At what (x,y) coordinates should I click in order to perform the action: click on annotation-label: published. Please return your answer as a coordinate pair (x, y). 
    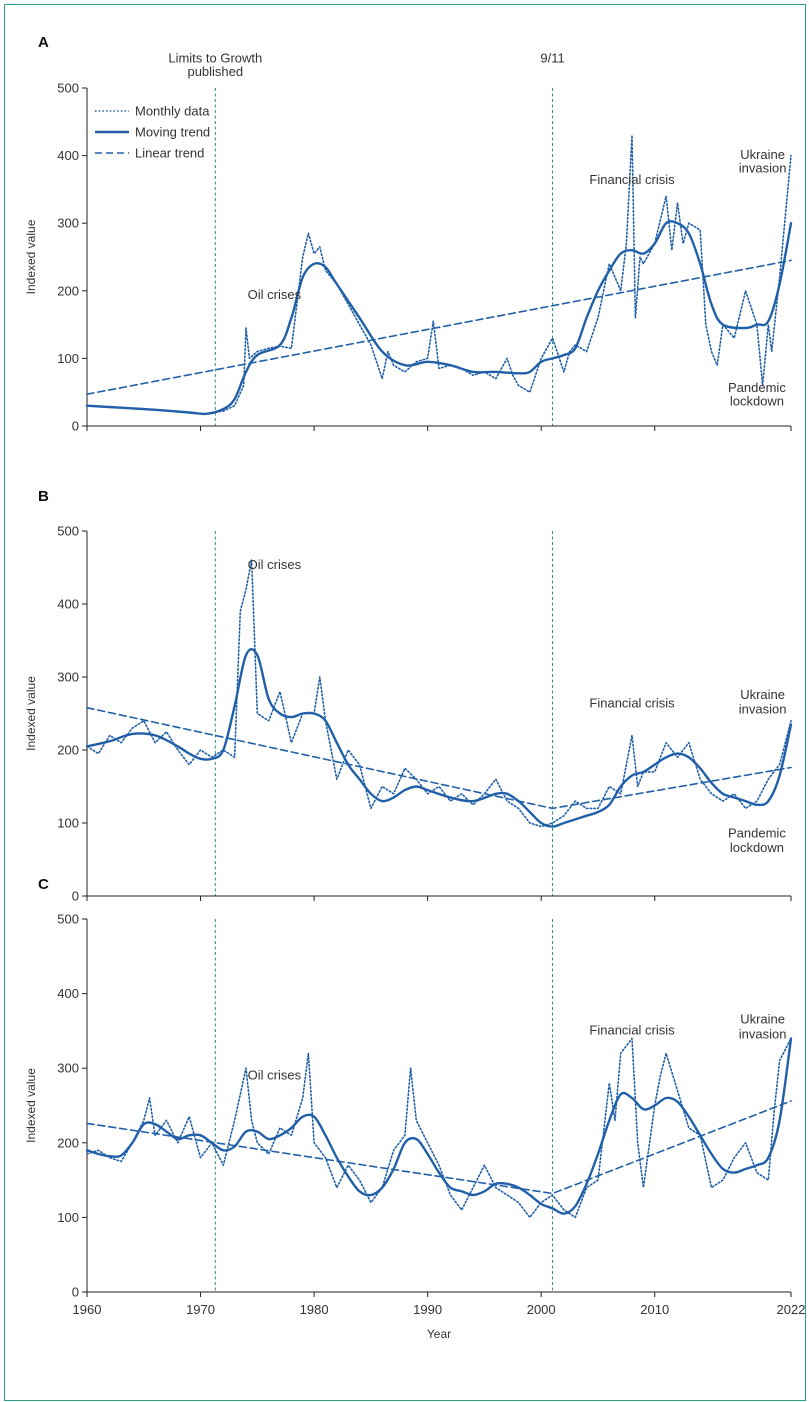
    Looking at the image, I should click on (215, 71).